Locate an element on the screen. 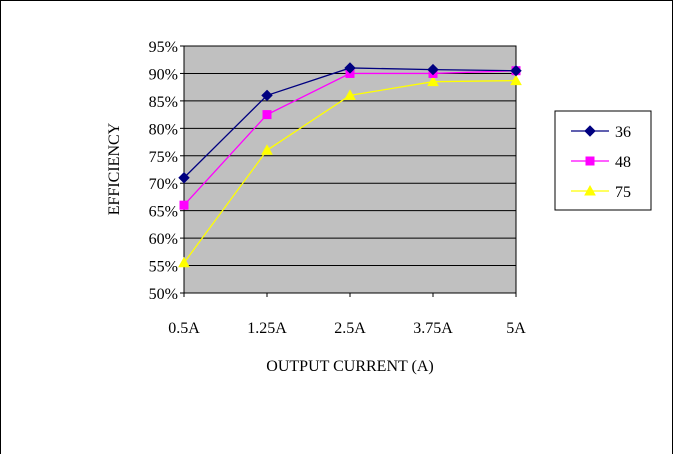  x-tick-label: 1.25A is located at coordinates (267, 328).